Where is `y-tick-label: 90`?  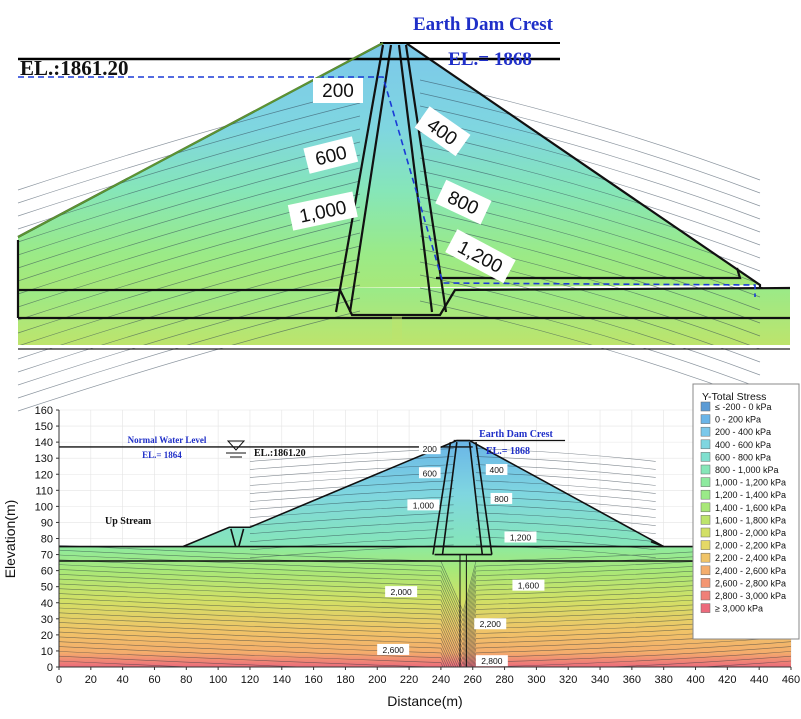
y-tick-label: 90 is located at coordinates (47, 523).